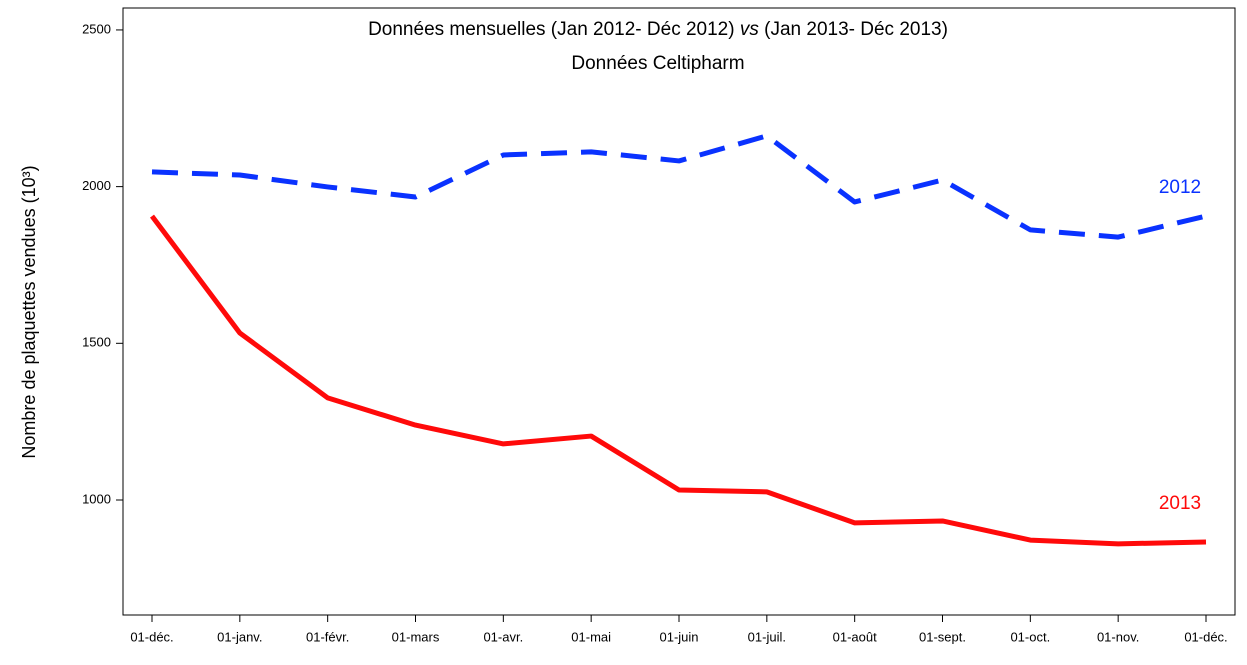 The height and width of the screenshot is (665, 1247). What do you see at coordinates (767, 636) in the screenshot?
I see `x-tick-label: 01-juil.` at bounding box center [767, 636].